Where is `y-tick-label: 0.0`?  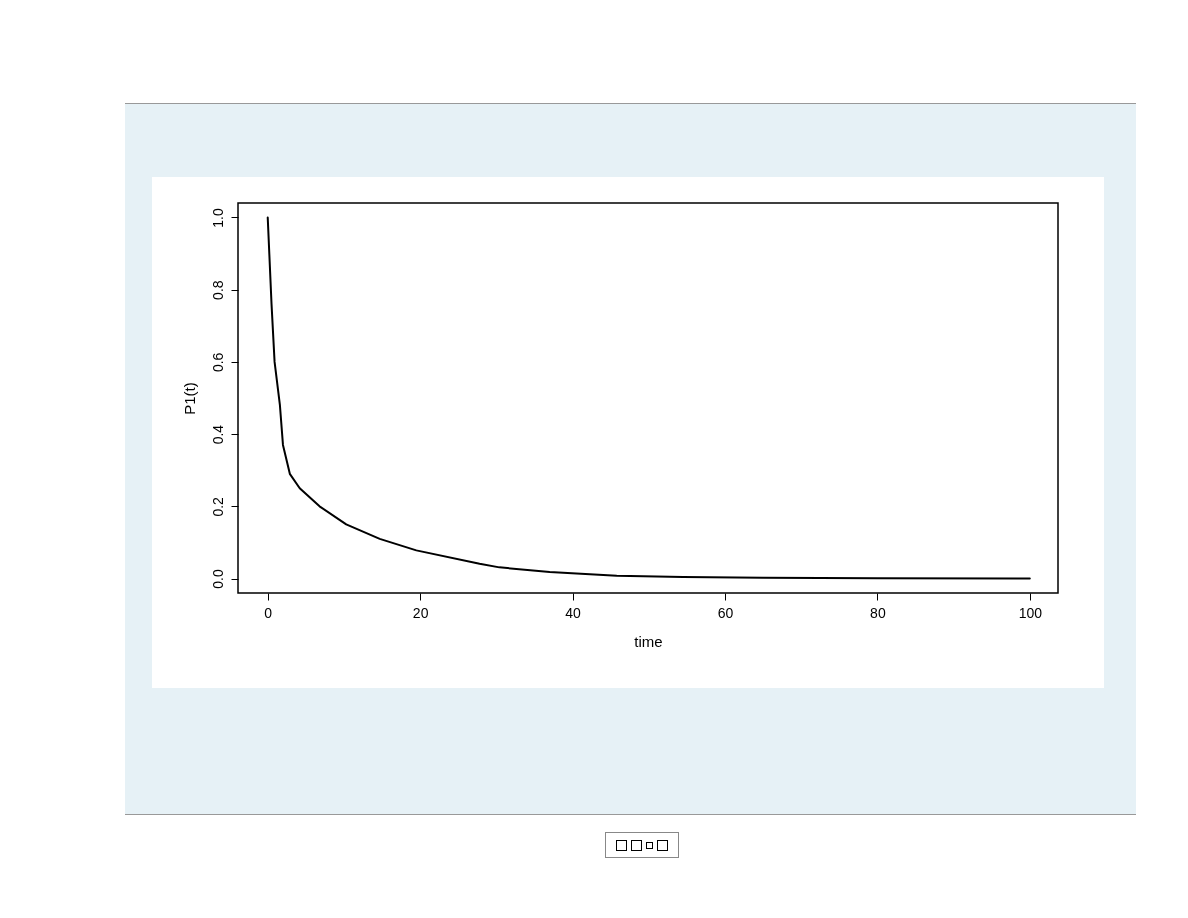 y-tick-label: 0.0 is located at coordinates (217, 579).